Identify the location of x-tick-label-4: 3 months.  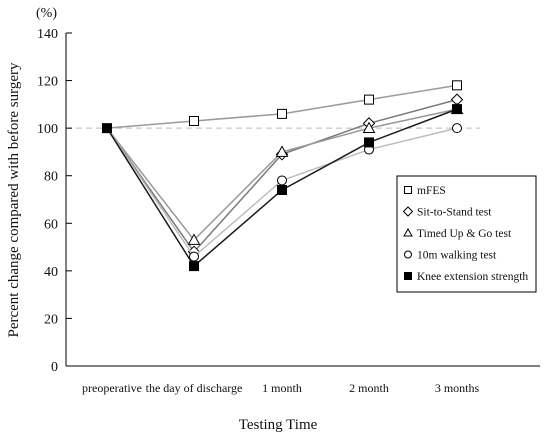
(457, 388).